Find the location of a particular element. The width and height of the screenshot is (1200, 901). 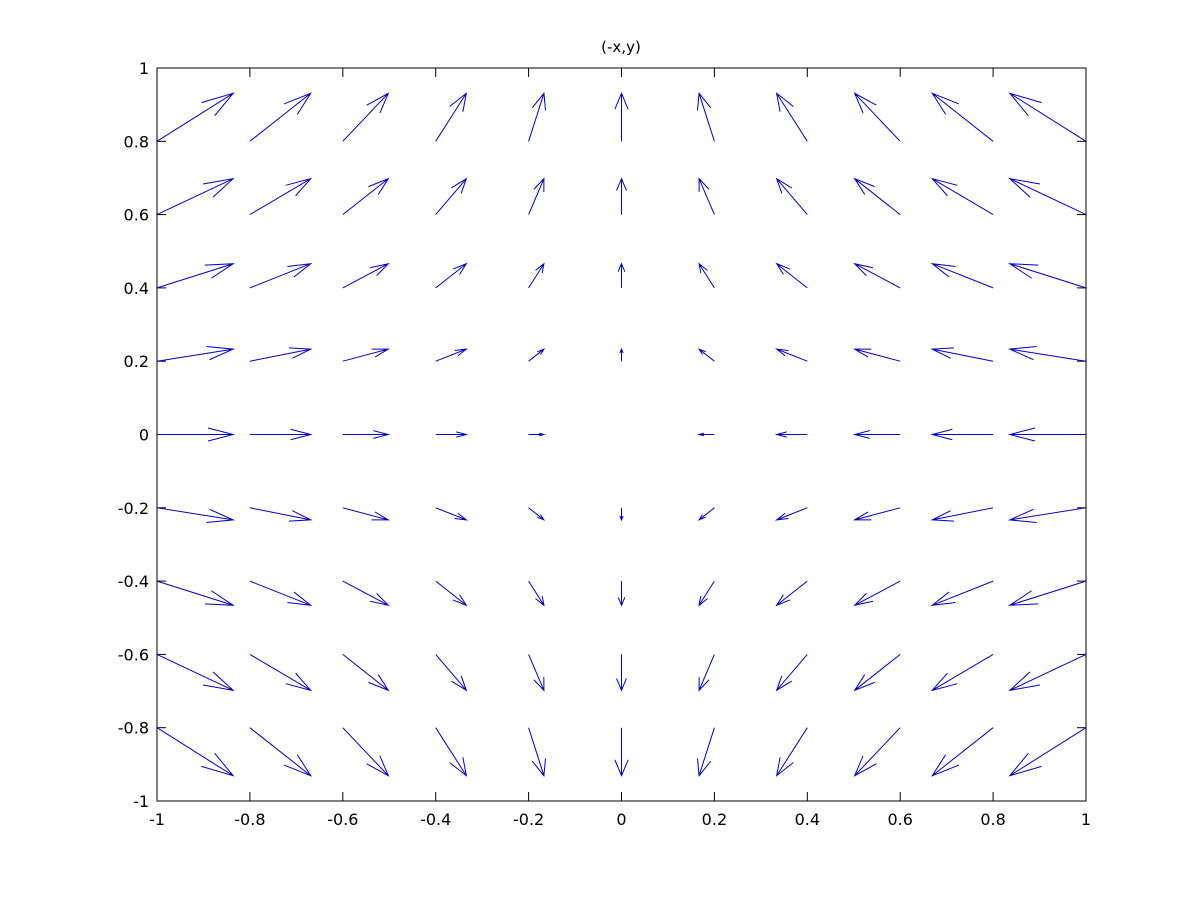

x-tick-label: -1 is located at coordinates (157, 819).